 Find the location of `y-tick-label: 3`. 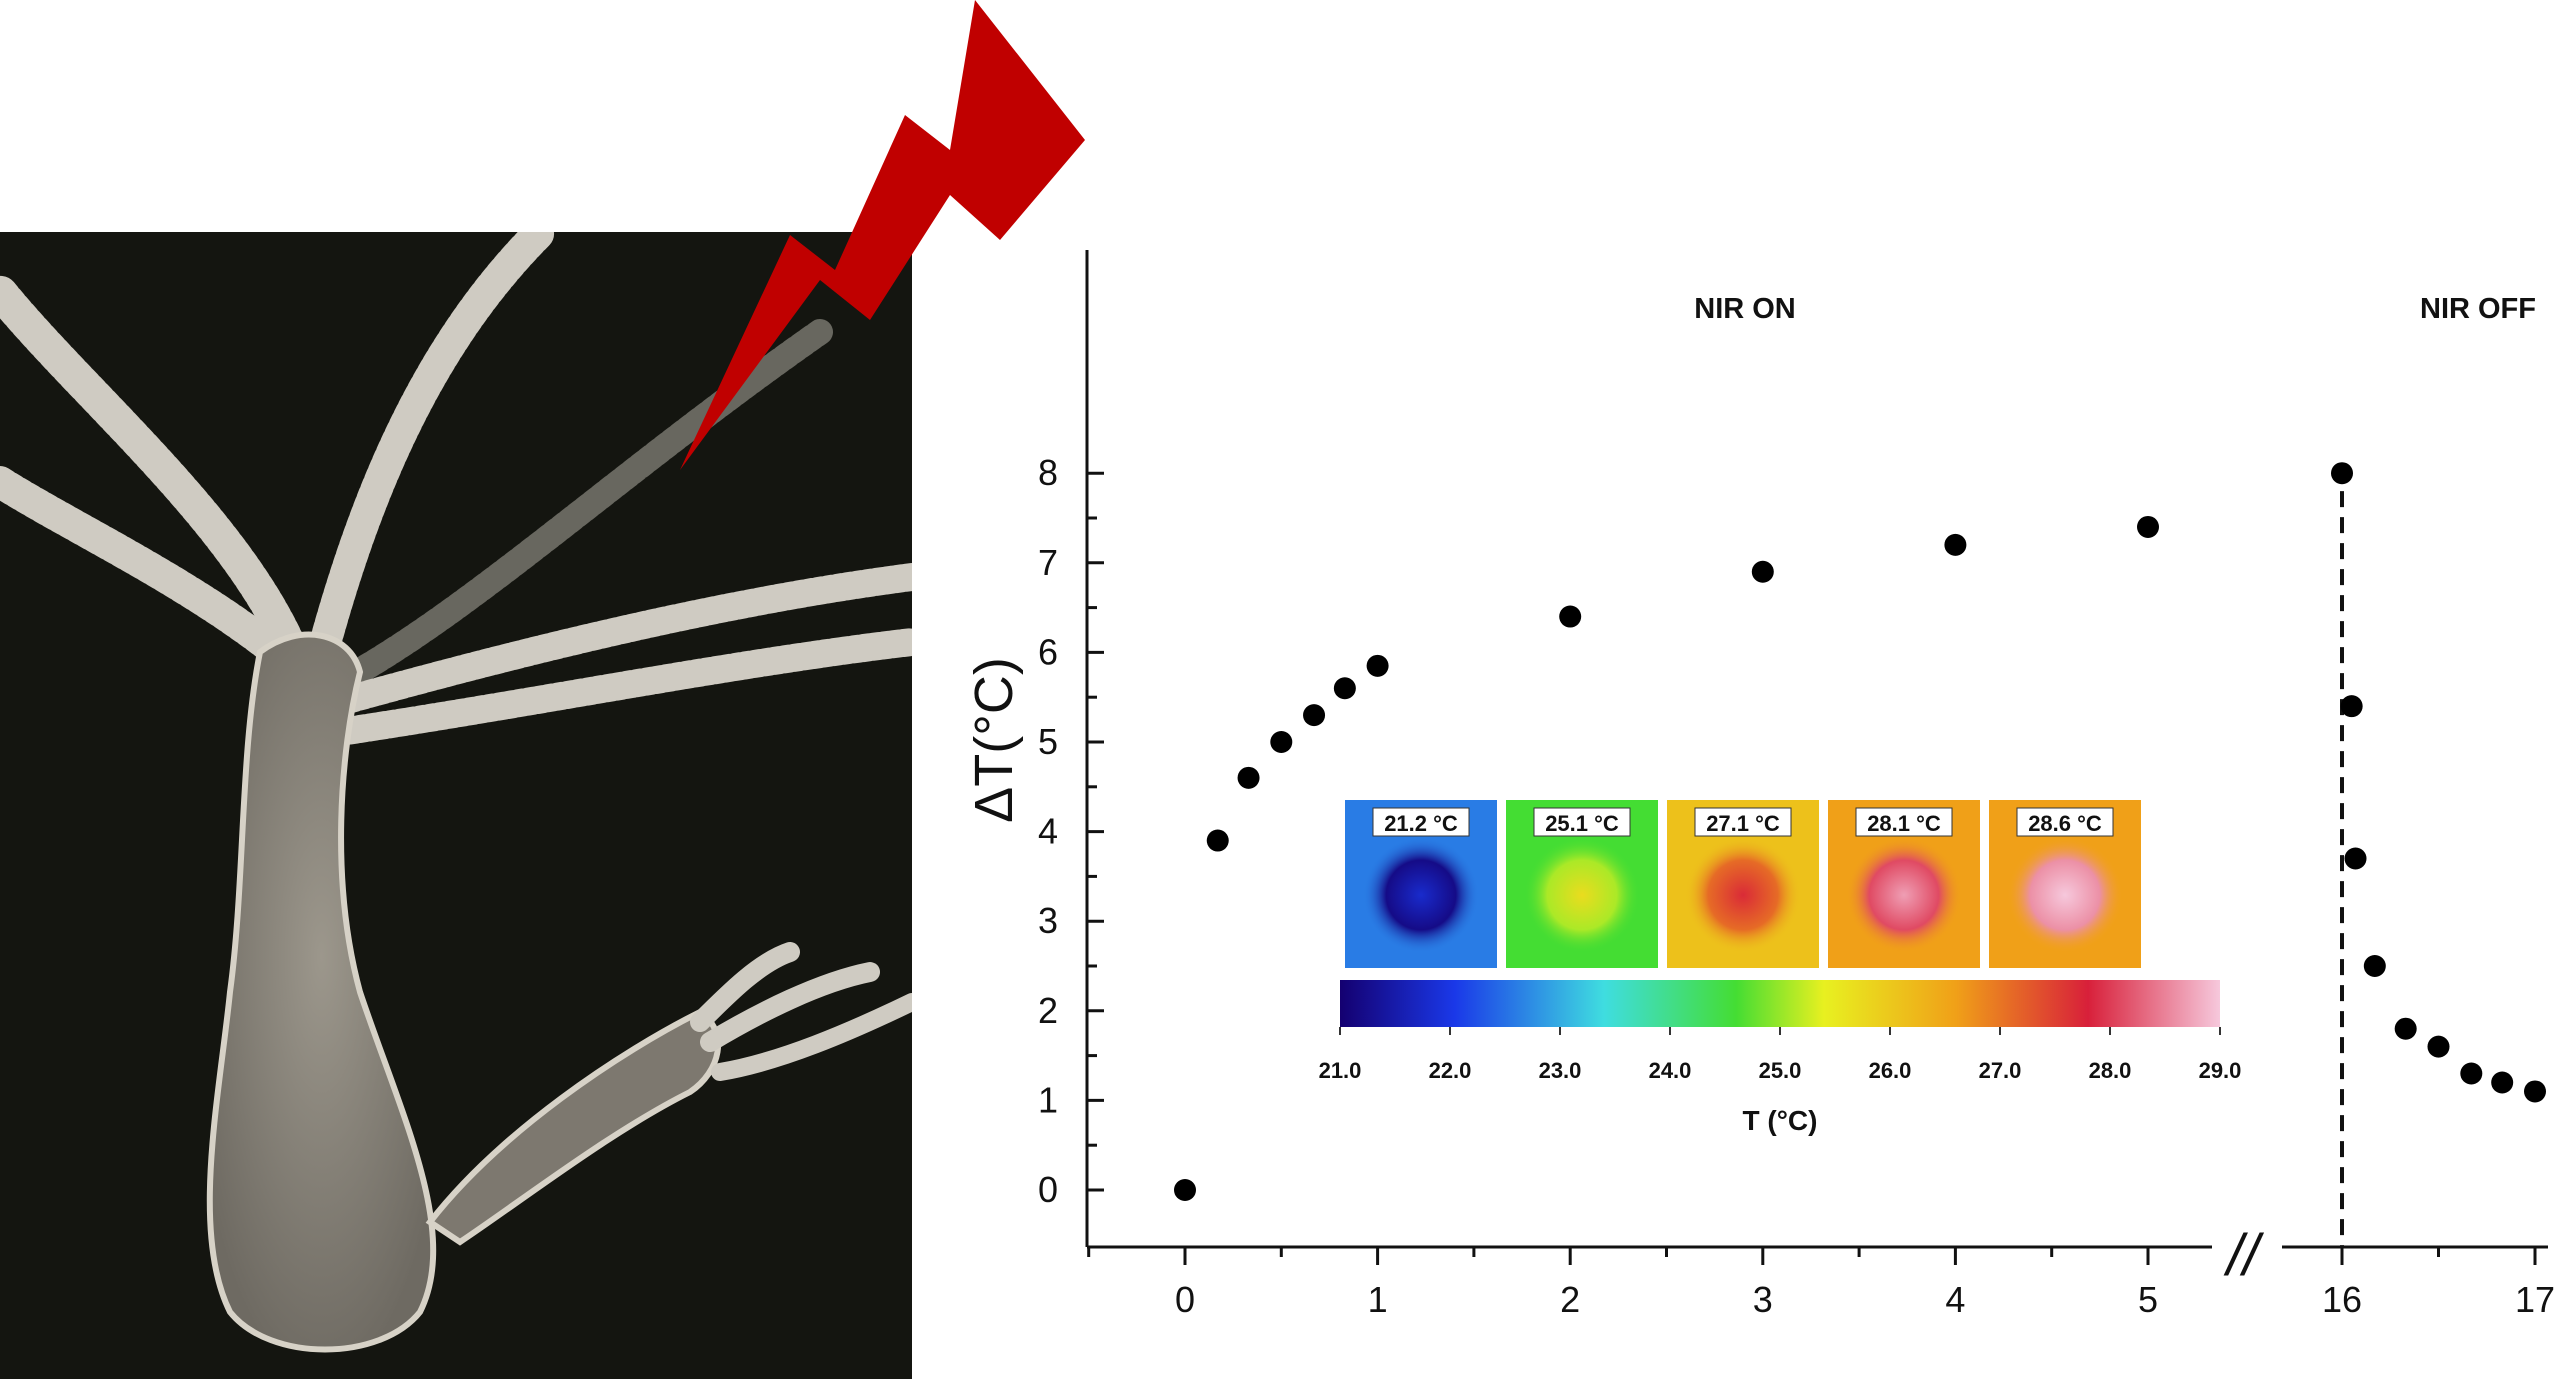

y-tick-label: 3 is located at coordinates (1048, 920).